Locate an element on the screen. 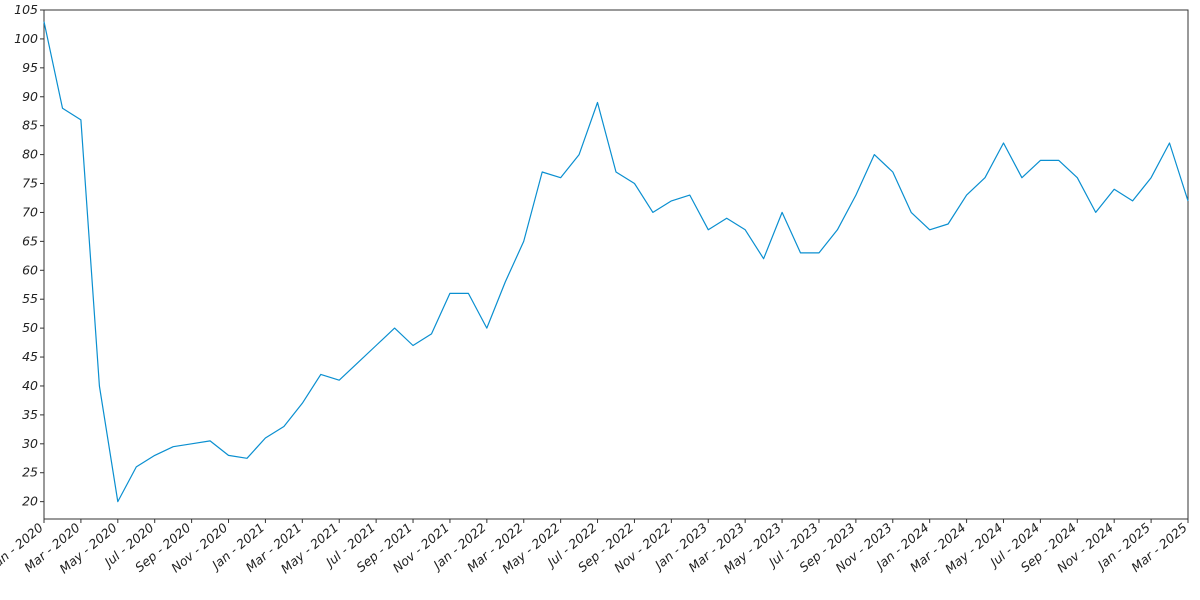  y-tick-label: 90 is located at coordinates (30, 96).